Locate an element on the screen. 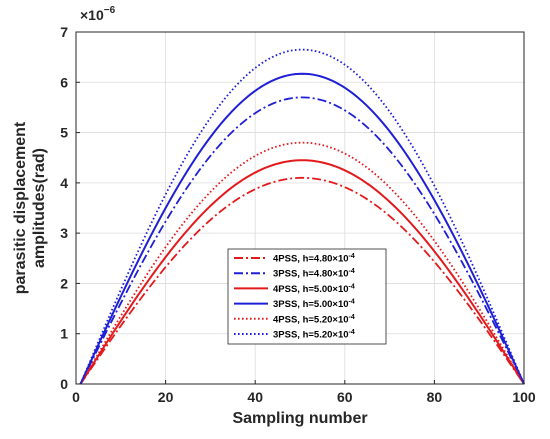 This screenshot has width=550, height=439. y-tick-label: 5 is located at coordinates (64, 133).